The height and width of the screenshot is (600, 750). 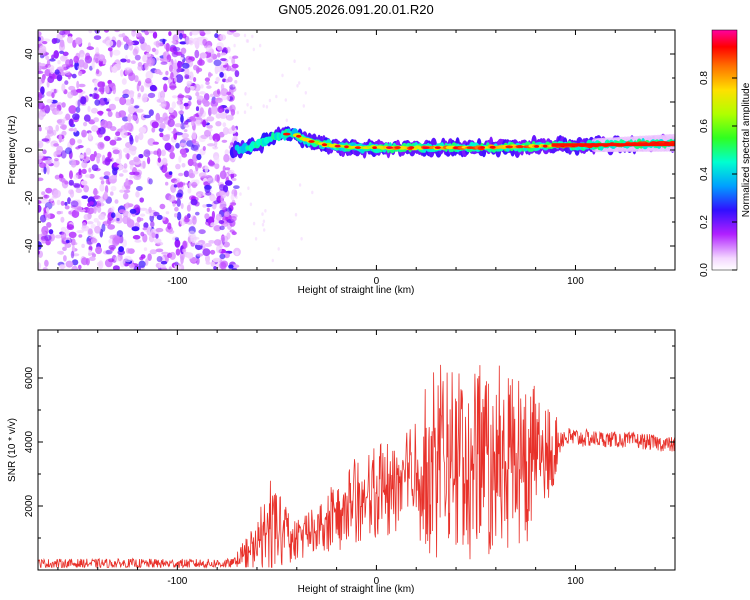 What do you see at coordinates (29, 441) in the screenshot?
I see `y-tick-label: 4000` at bounding box center [29, 441].